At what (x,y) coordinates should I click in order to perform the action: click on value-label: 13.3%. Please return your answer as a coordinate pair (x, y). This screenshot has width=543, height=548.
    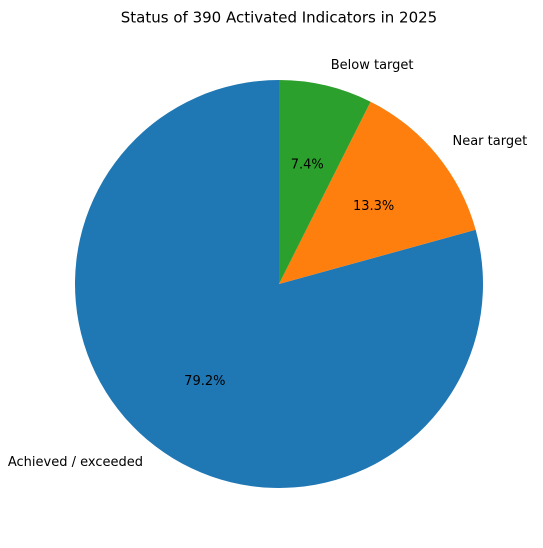
    Looking at the image, I should click on (373, 206).